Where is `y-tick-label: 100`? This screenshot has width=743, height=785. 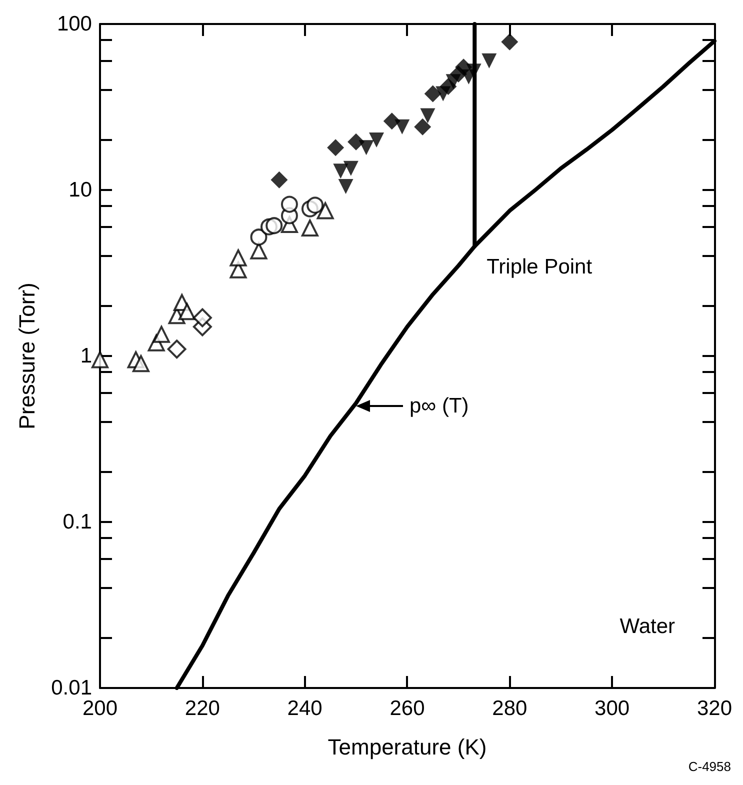
y-tick-label: 100 is located at coordinates (74, 24).